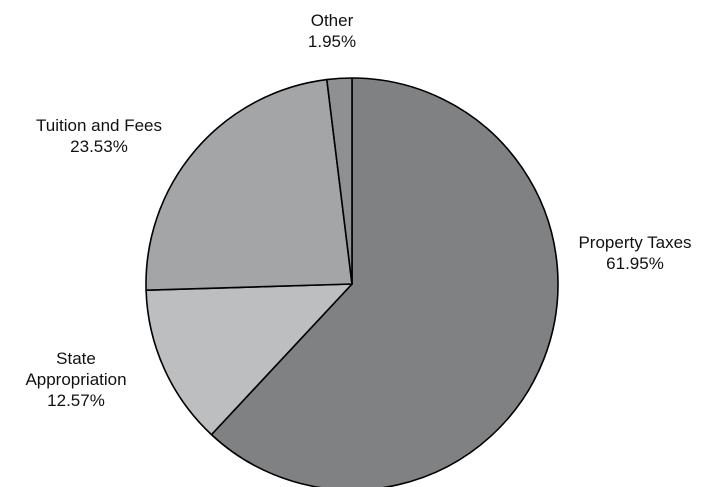 The image size is (713, 487). I want to click on slice-label-tuition-and-fees: Tuition and Fees 23.53%, so click(99, 136).